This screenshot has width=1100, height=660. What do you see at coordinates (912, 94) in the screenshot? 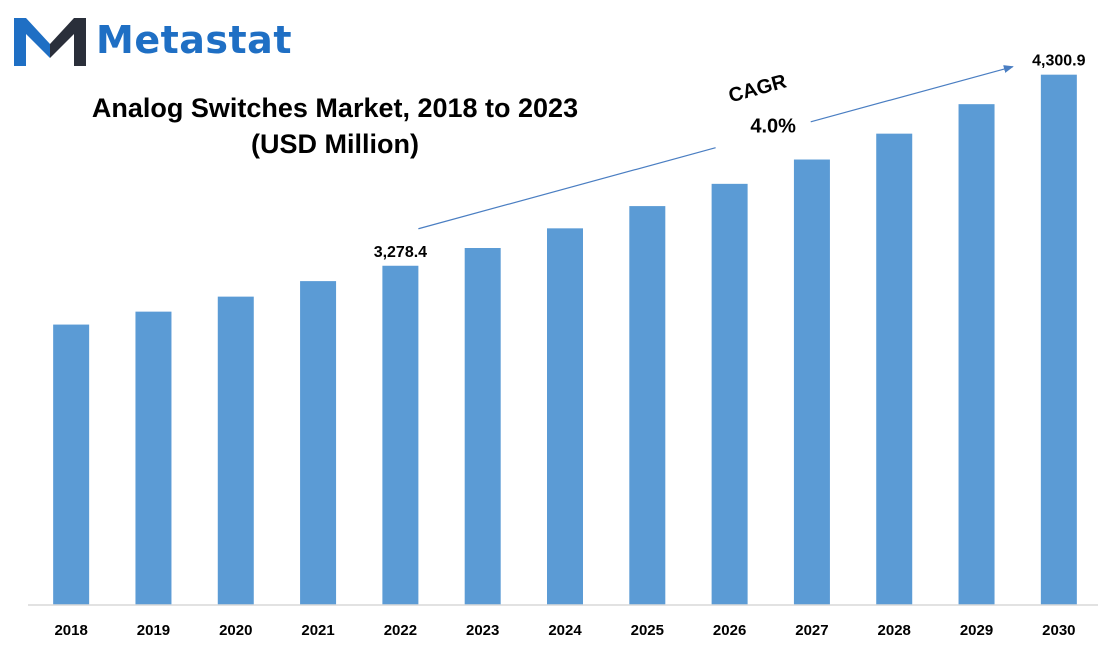
I see `cagr-arrow-line-end` at bounding box center [912, 94].